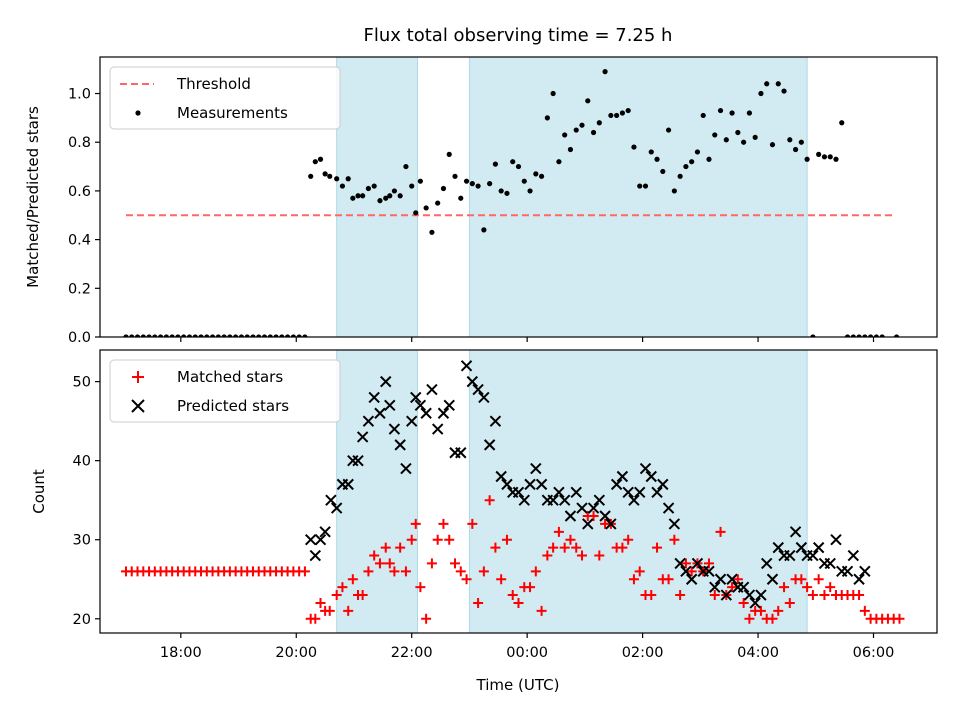 This screenshot has height=720, width=960. I want to click on legend-label: Measurements, so click(232, 113).